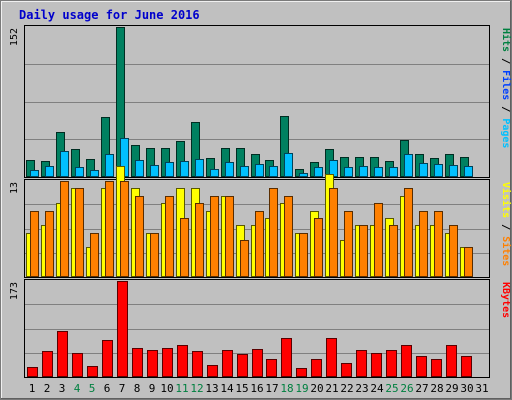 This screenshot has height=400, width=512. Describe the element at coordinates (361, 388) in the screenshot. I see `x-tick-label-23: 23` at that location.